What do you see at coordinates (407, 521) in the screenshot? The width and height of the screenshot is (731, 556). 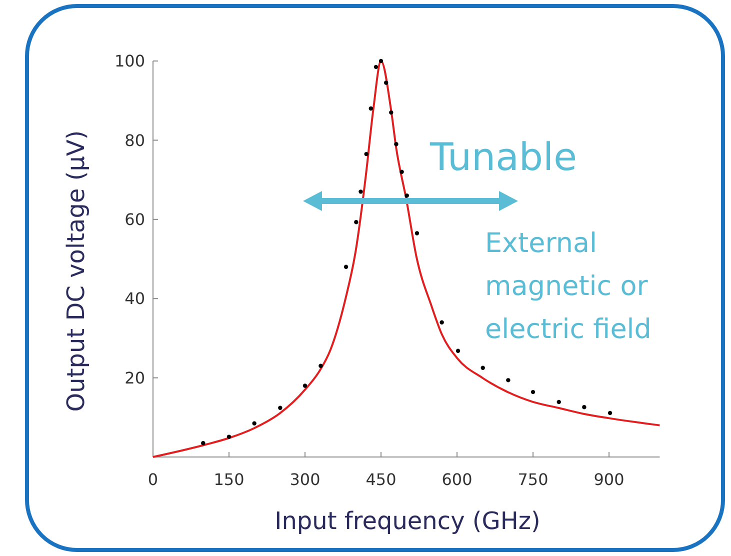 I see `x-axis-title: Input frequency (GHz)` at bounding box center [407, 521].